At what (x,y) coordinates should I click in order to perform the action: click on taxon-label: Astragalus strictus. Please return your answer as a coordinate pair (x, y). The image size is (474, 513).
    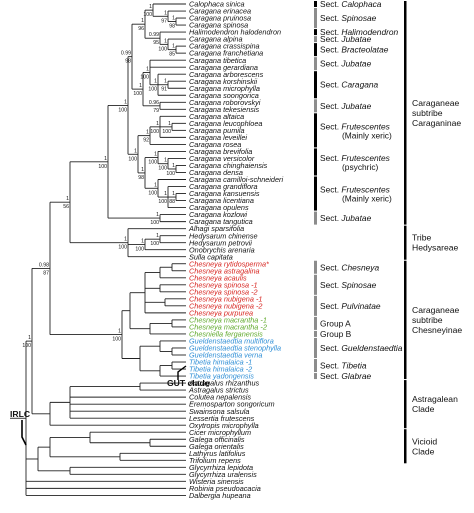
    Looking at the image, I should click on (218, 390).